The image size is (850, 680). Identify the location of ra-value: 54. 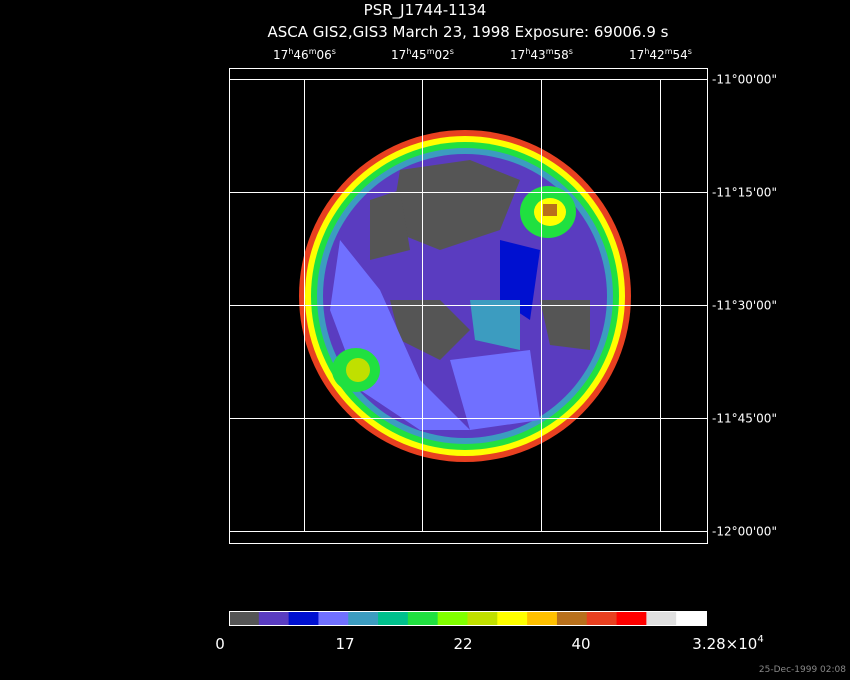
(679, 55).